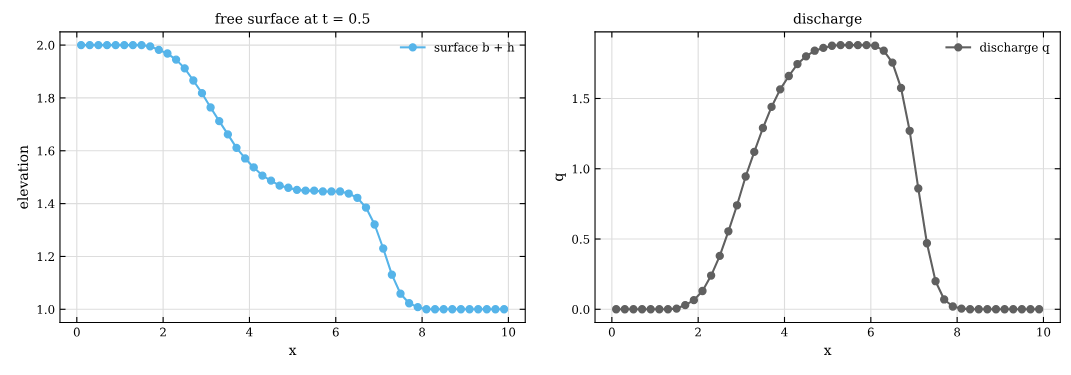  I want to click on y-tick-label: 1.5, so click(581, 99).